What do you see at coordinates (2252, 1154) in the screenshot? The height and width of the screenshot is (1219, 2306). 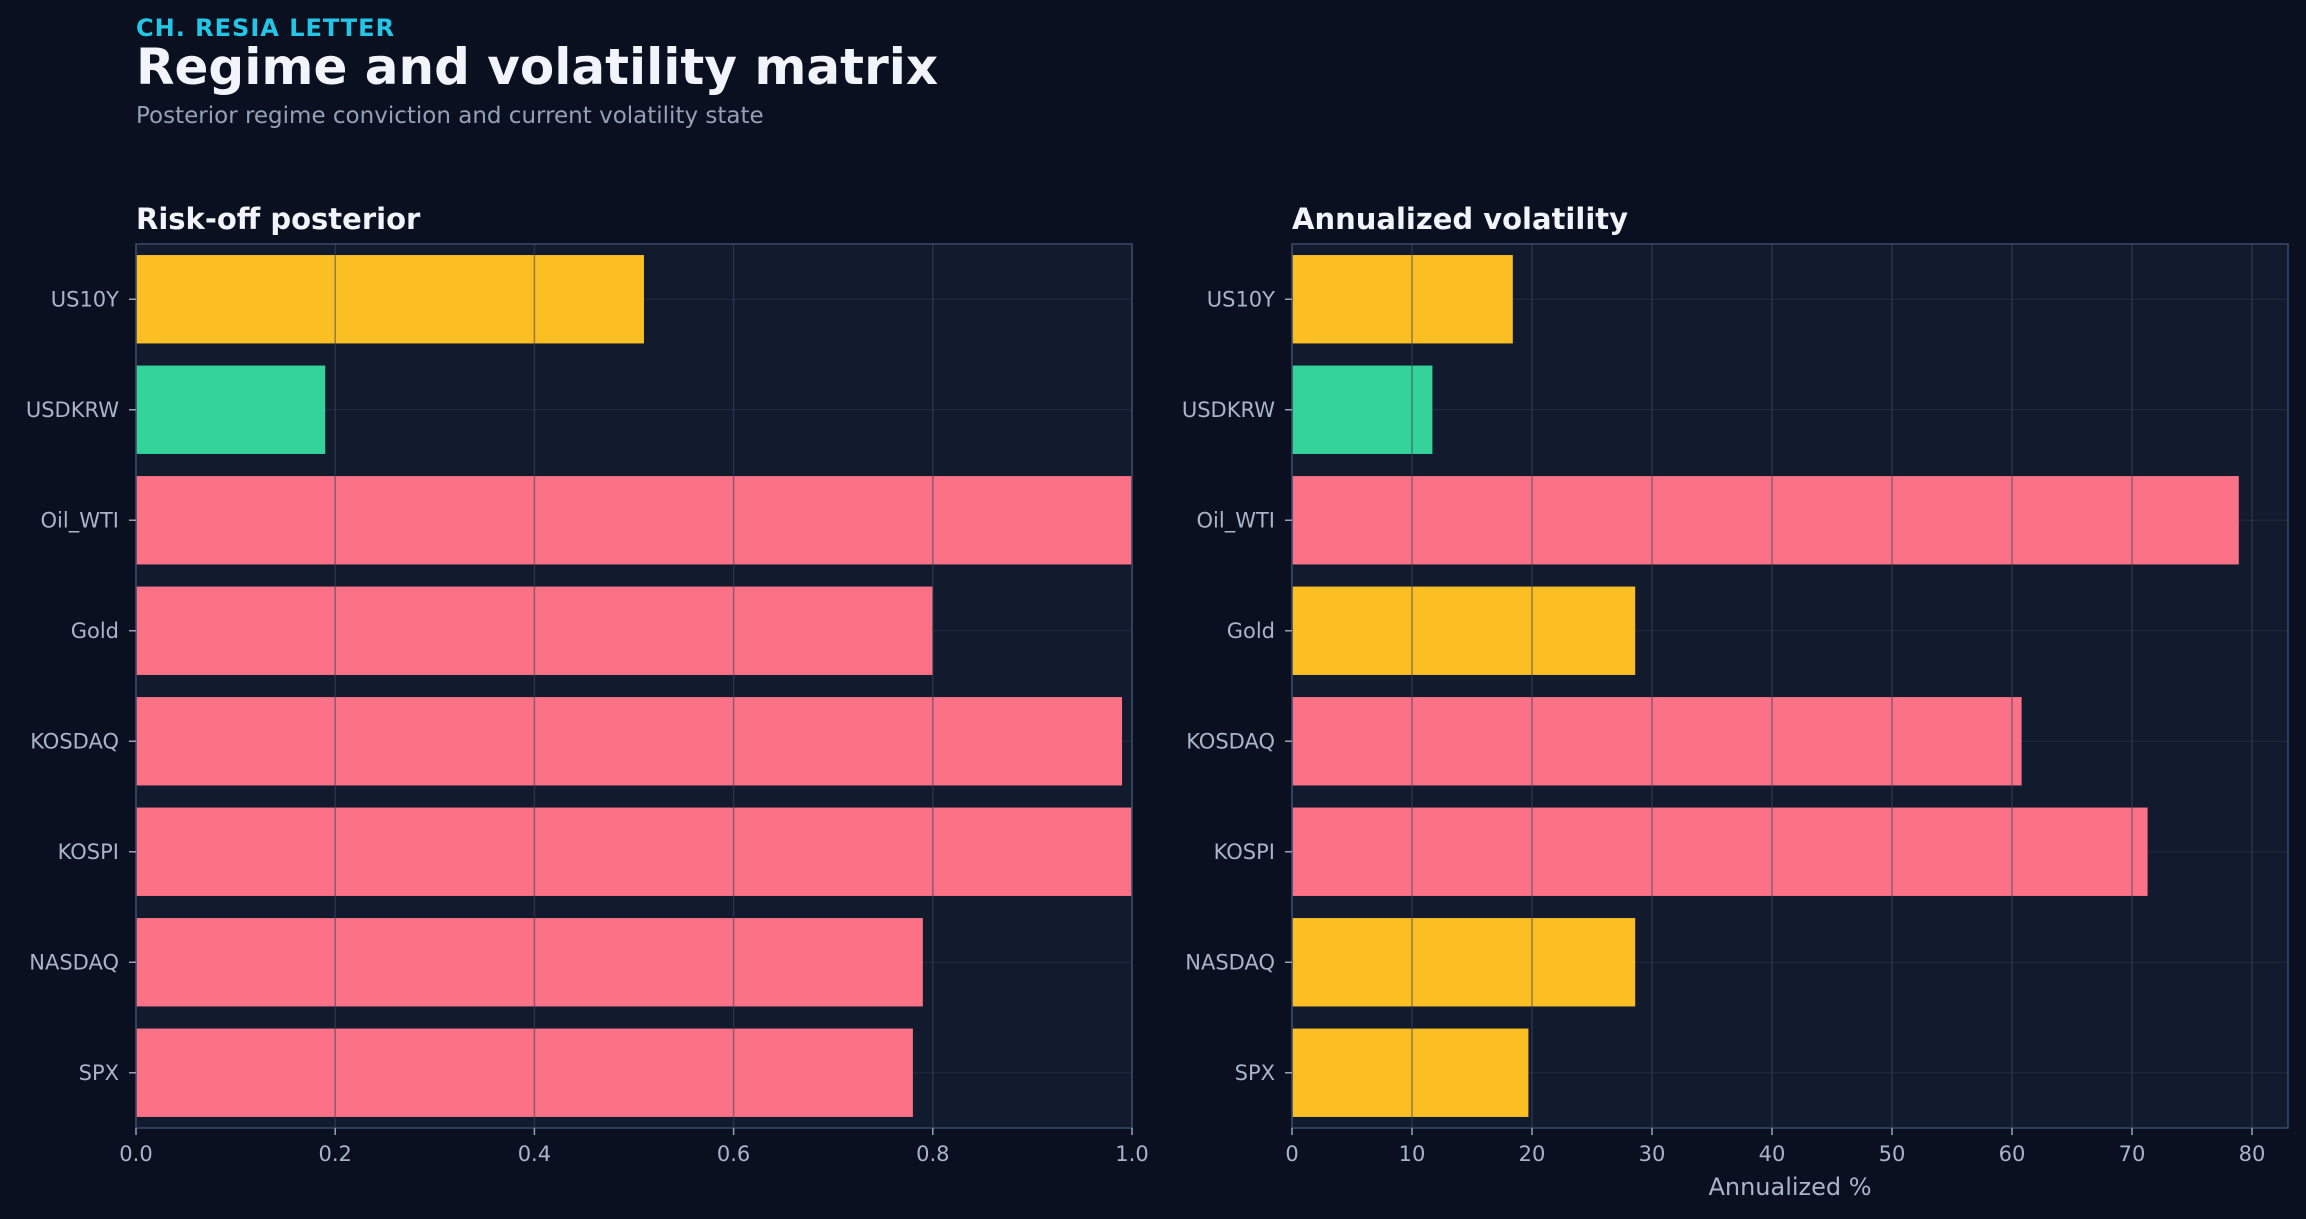 I see `x-tick-label: 80` at bounding box center [2252, 1154].